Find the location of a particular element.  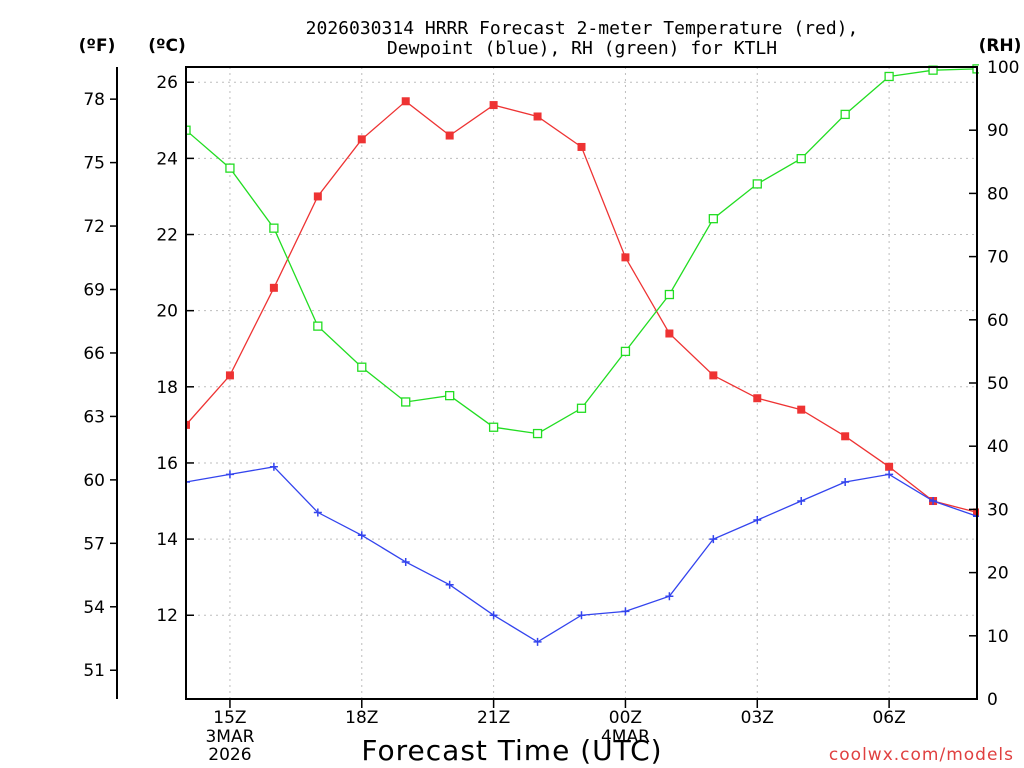

fahrenheit-tick-label-66: 66 is located at coordinates (94, 354).